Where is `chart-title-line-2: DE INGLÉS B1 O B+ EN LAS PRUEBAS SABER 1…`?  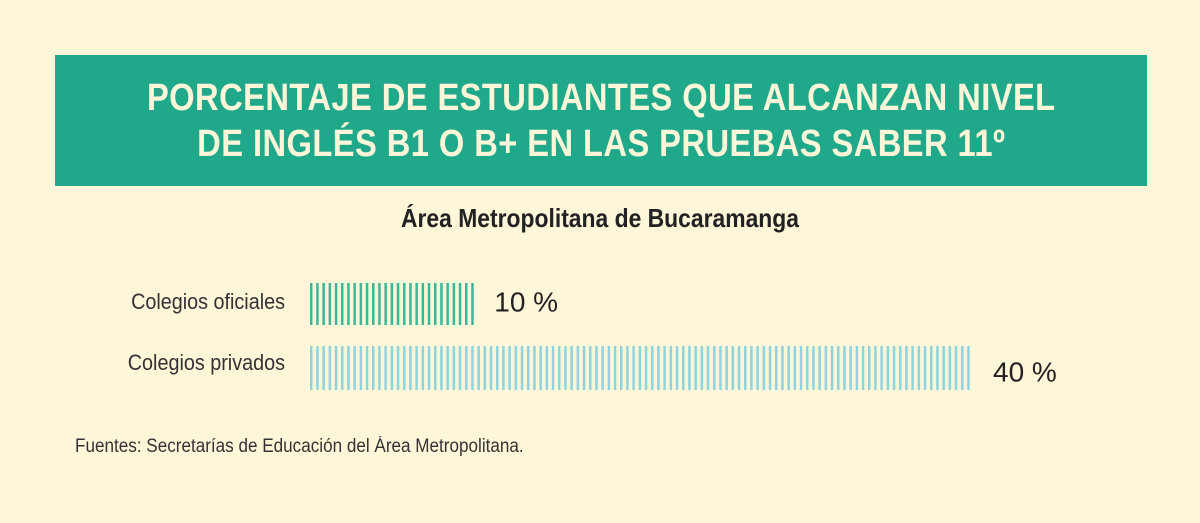
chart-title-line-2: DE INGLÉS B1 O B+ EN LAS PRUEBAS SABER 1… is located at coordinates (601, 143).